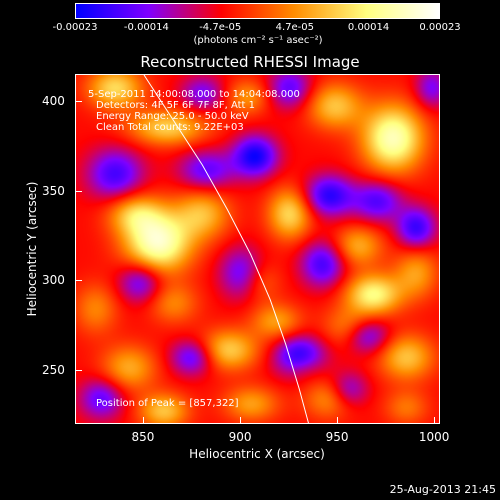  What do you see at coordinates (368, 27) in the screenshot?
I see `colorbar-tick-label: 0.00014` at bounding box center [368, 27].